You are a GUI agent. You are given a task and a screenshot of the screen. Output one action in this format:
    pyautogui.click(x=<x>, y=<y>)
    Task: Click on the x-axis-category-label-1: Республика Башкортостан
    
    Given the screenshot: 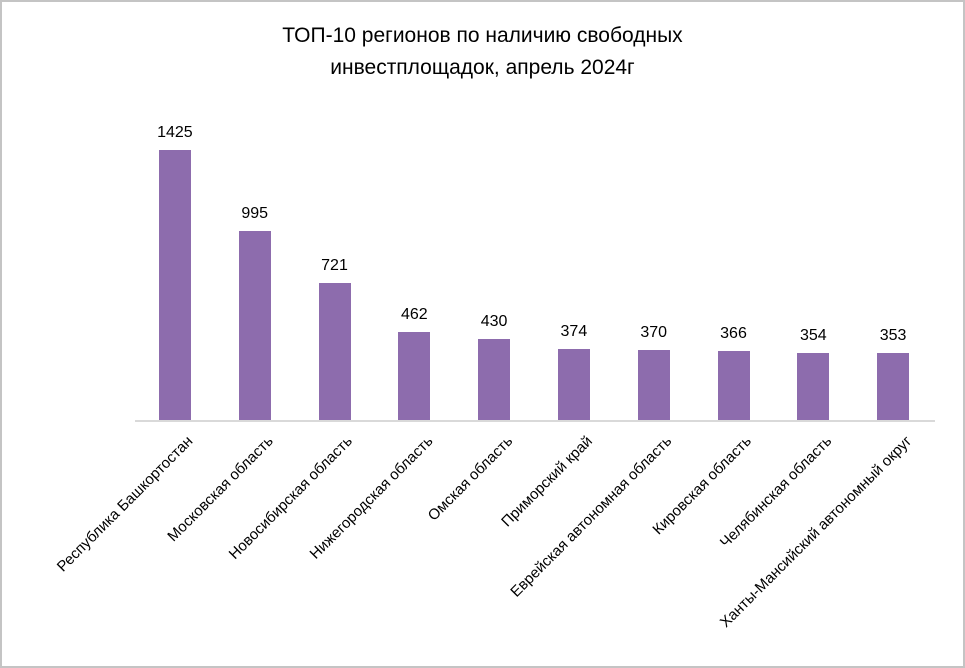 What is the action you would take?
    pyautogui.click(x=125, y=504)
    